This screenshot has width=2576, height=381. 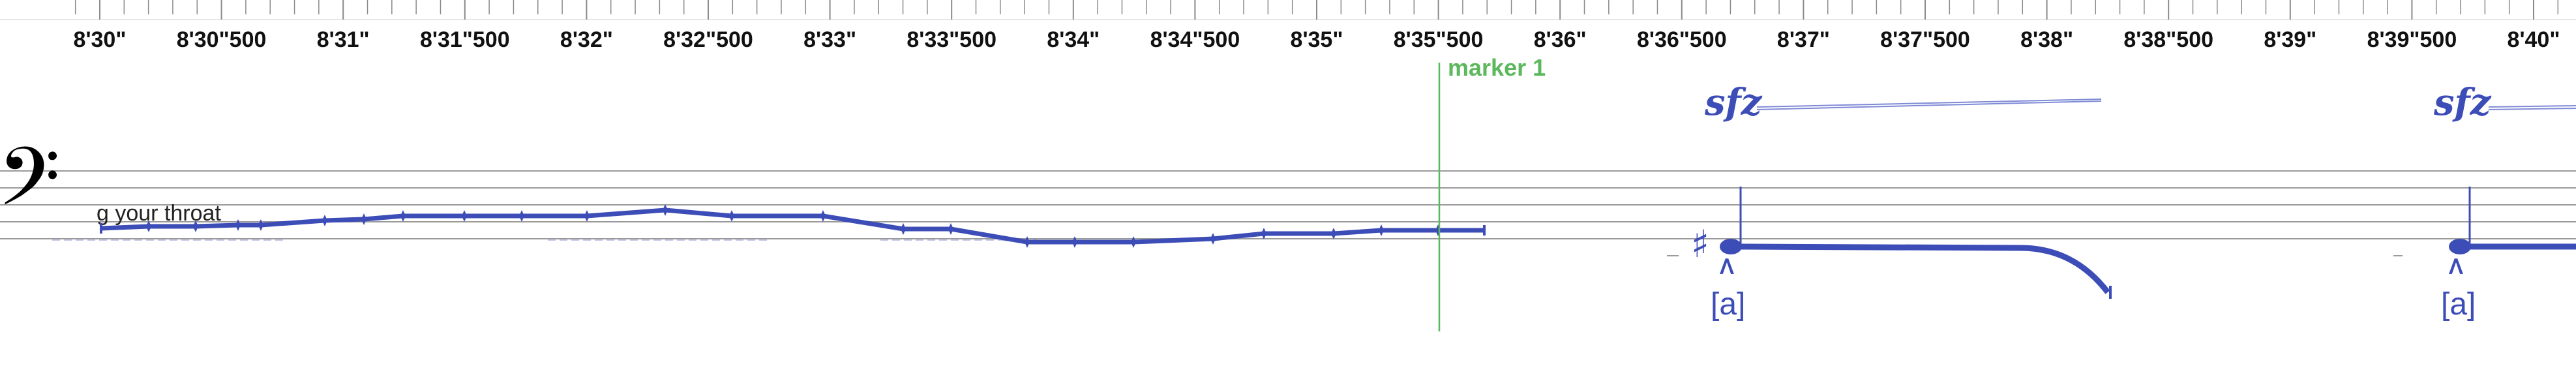 I want to click on time-tick-label: 8'37", so click(x=1803, y=39).